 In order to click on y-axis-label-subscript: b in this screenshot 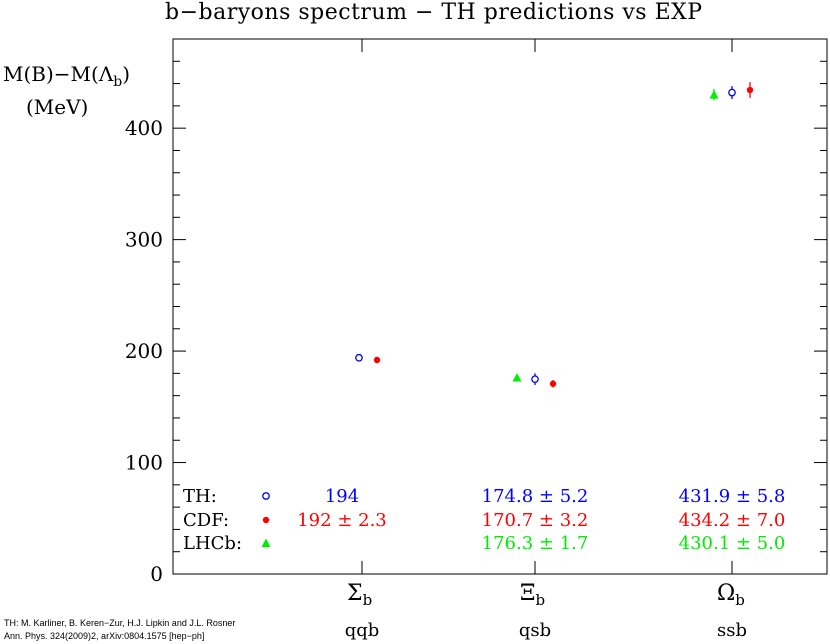, I will do `click(118, 82)`.